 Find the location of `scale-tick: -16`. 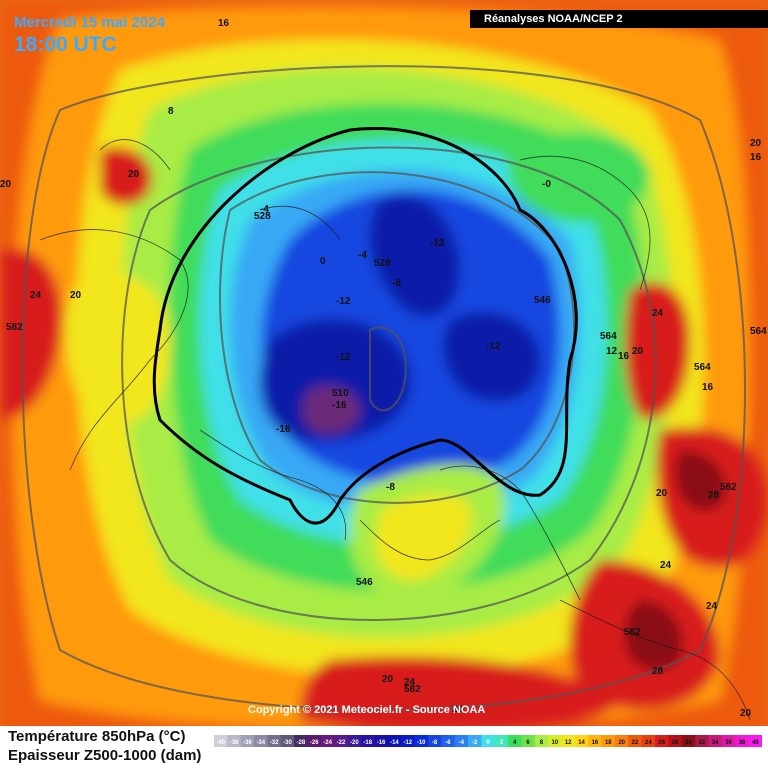

scale-tick: -16 is located at coordinates (381, 743).